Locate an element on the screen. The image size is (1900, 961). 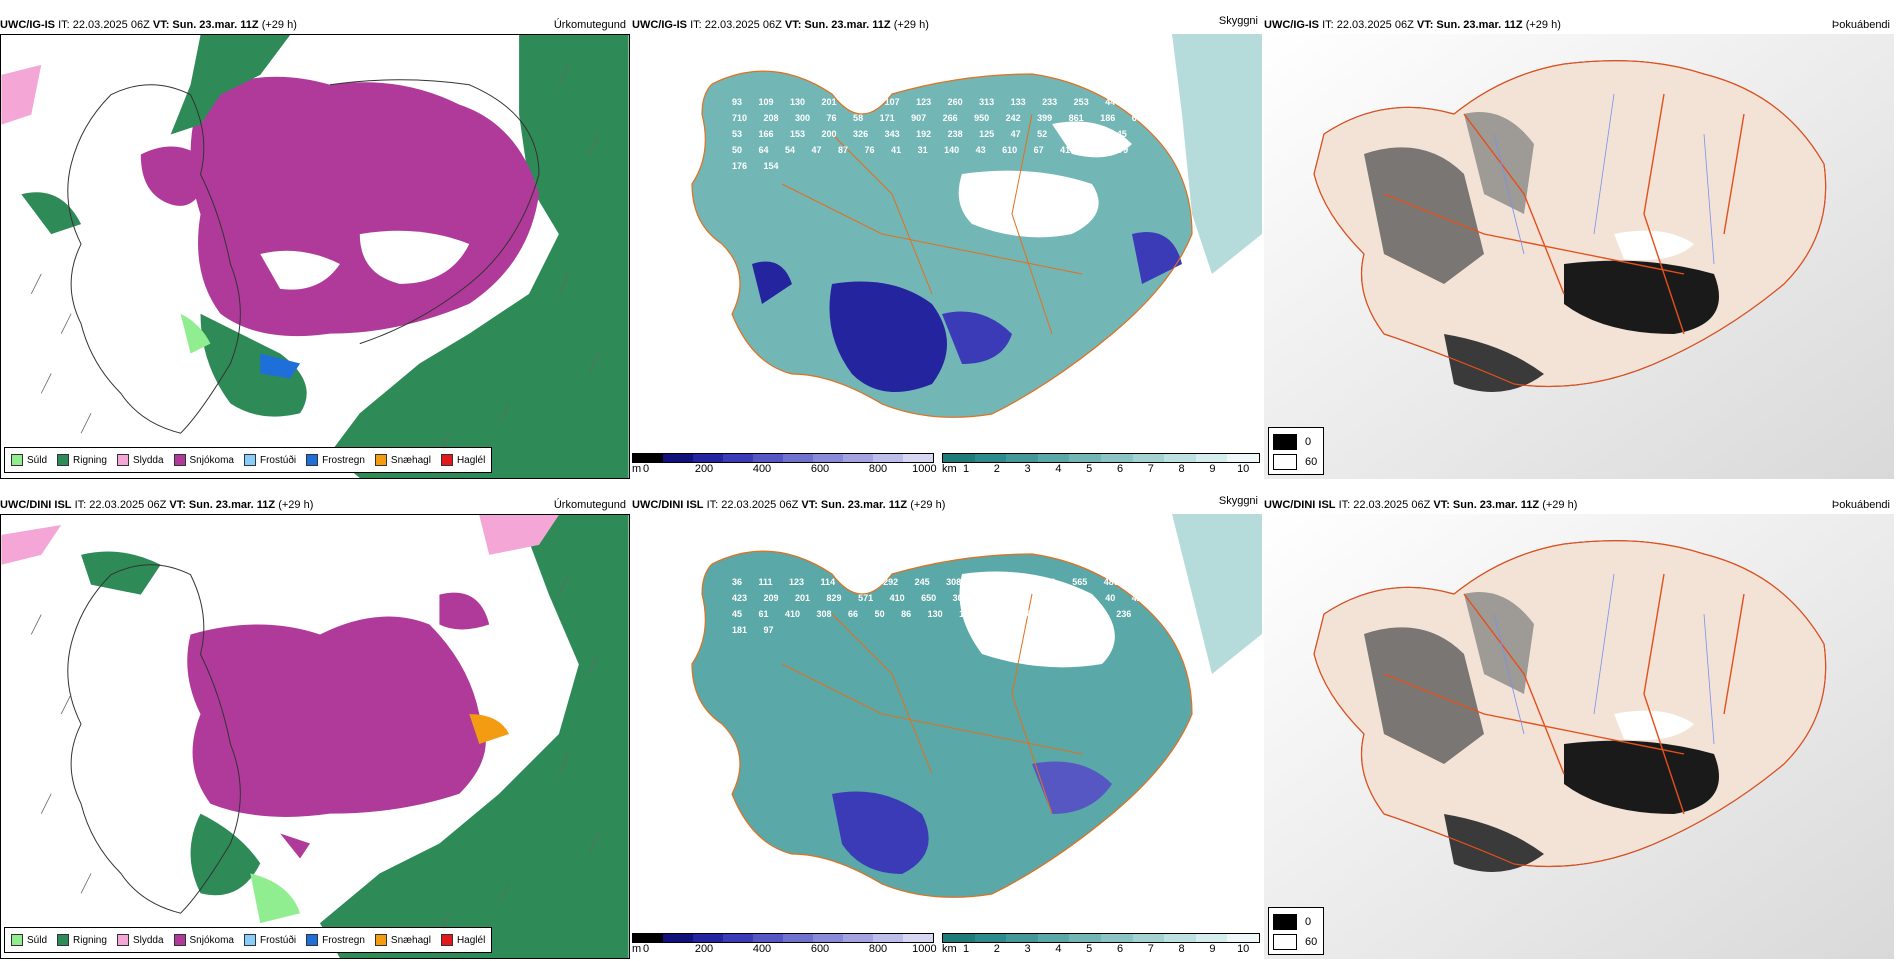
tick-label: 200 is located at coordinates (704, 949).